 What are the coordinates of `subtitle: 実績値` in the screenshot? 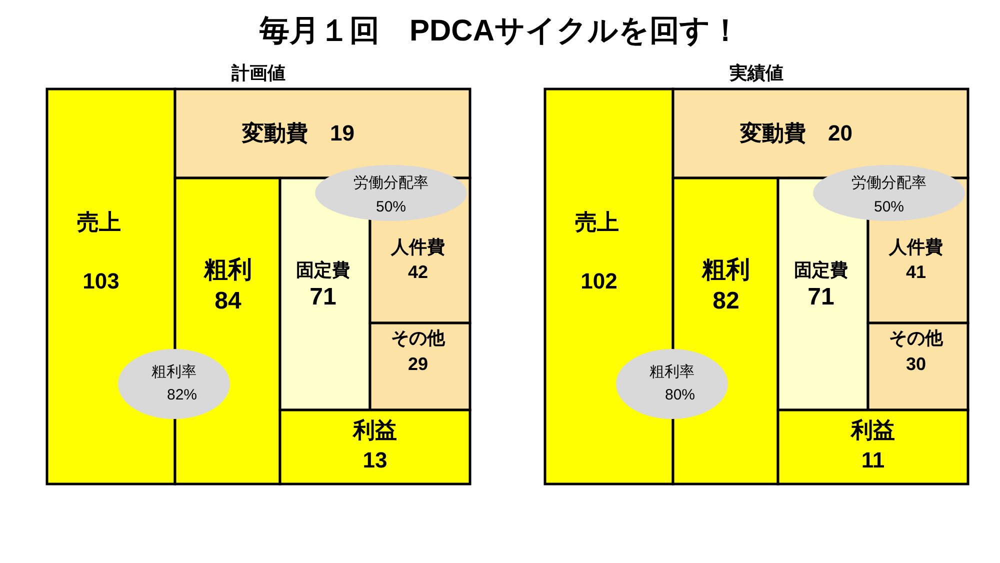 It's located at (757, 73).